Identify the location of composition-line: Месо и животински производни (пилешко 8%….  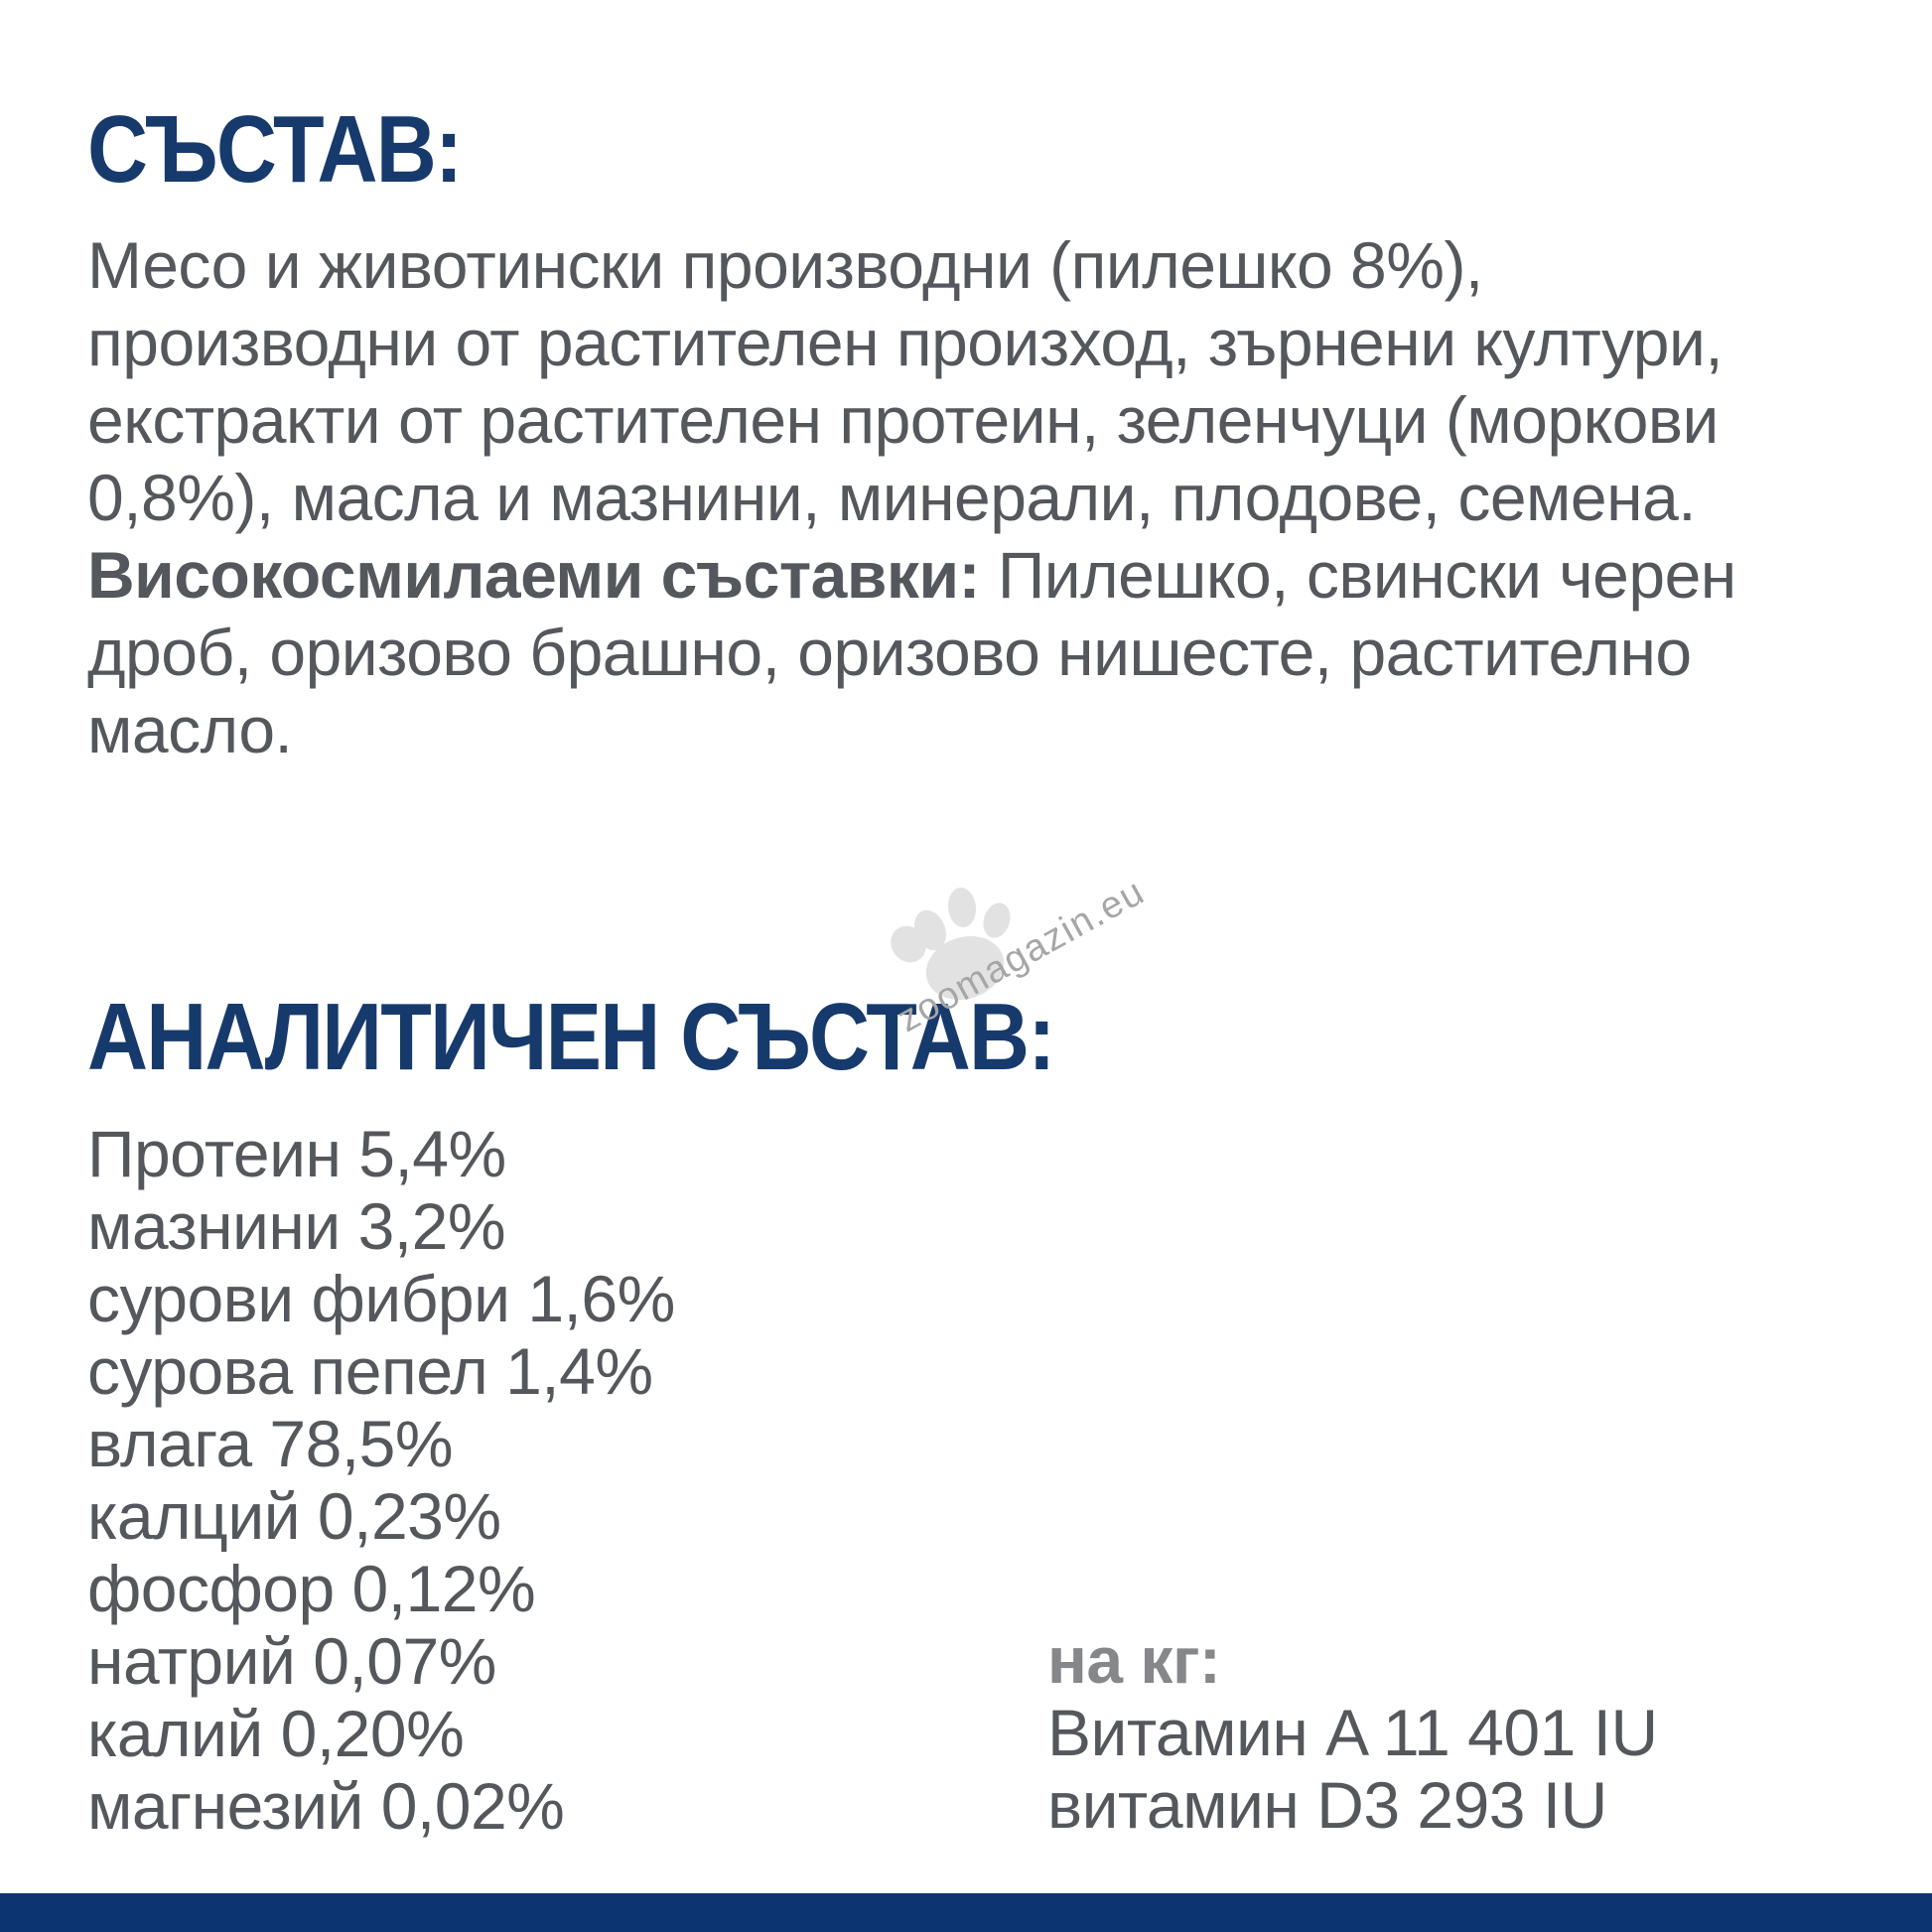
(785, 265).